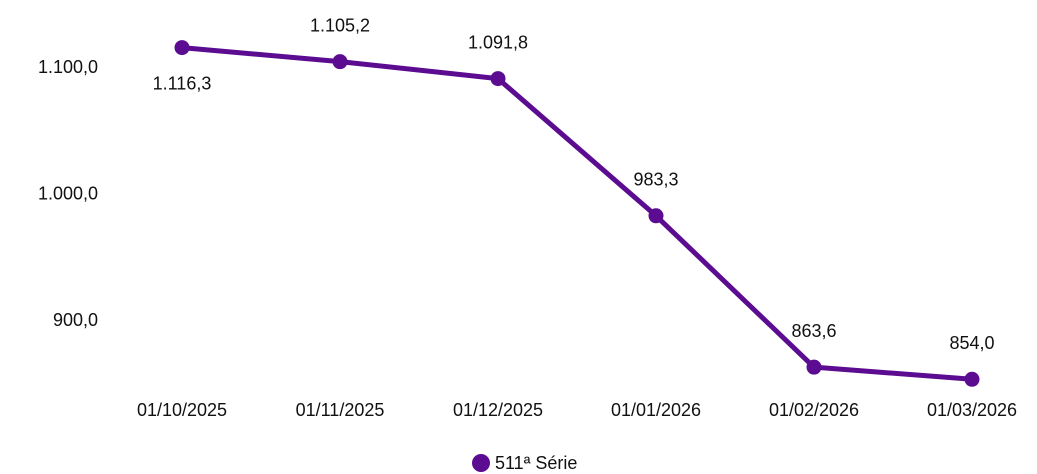 This screenshot has width=1037, height=474. Describe the element at coordinates (68, 67) in the screenshot. I see `y-tick-label: 1.100,0` at that location.